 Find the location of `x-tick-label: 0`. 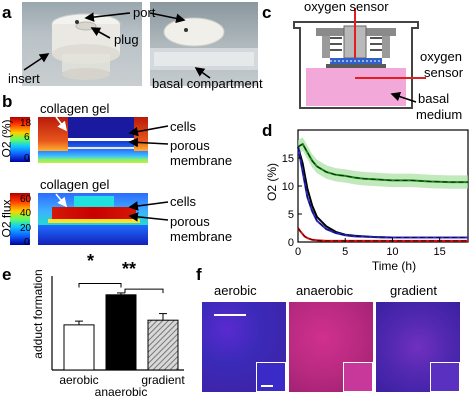

x-tick-label: 0 is located at coordinates (298, 252).